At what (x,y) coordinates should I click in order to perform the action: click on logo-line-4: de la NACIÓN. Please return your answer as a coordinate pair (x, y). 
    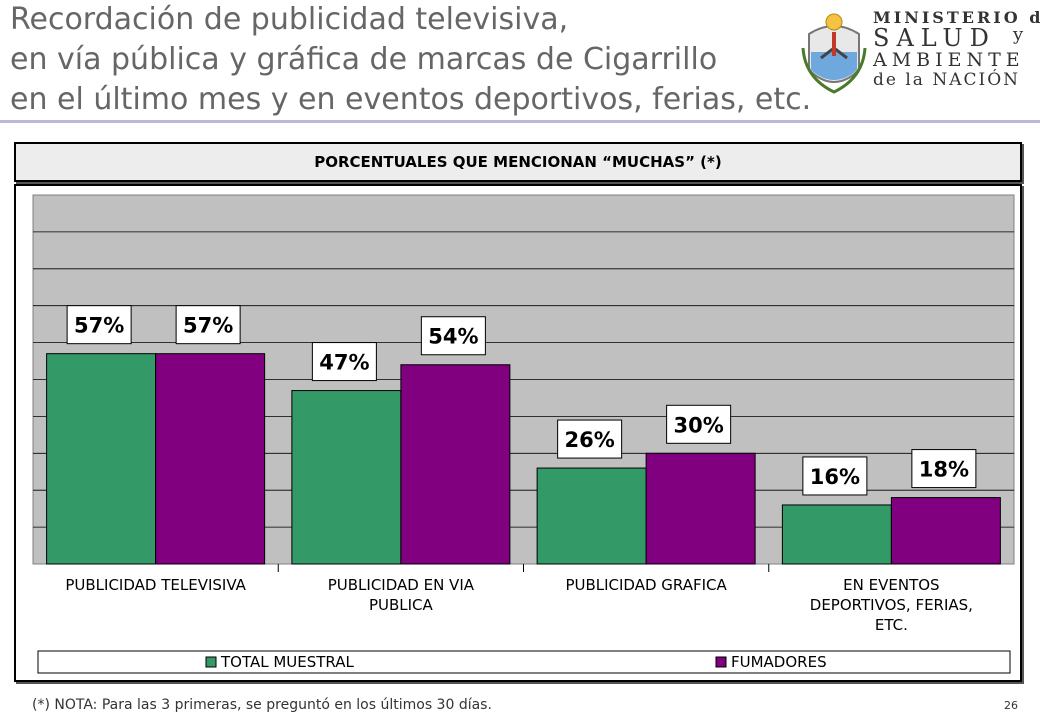
    Looking at the image, I should click on (947, 80).